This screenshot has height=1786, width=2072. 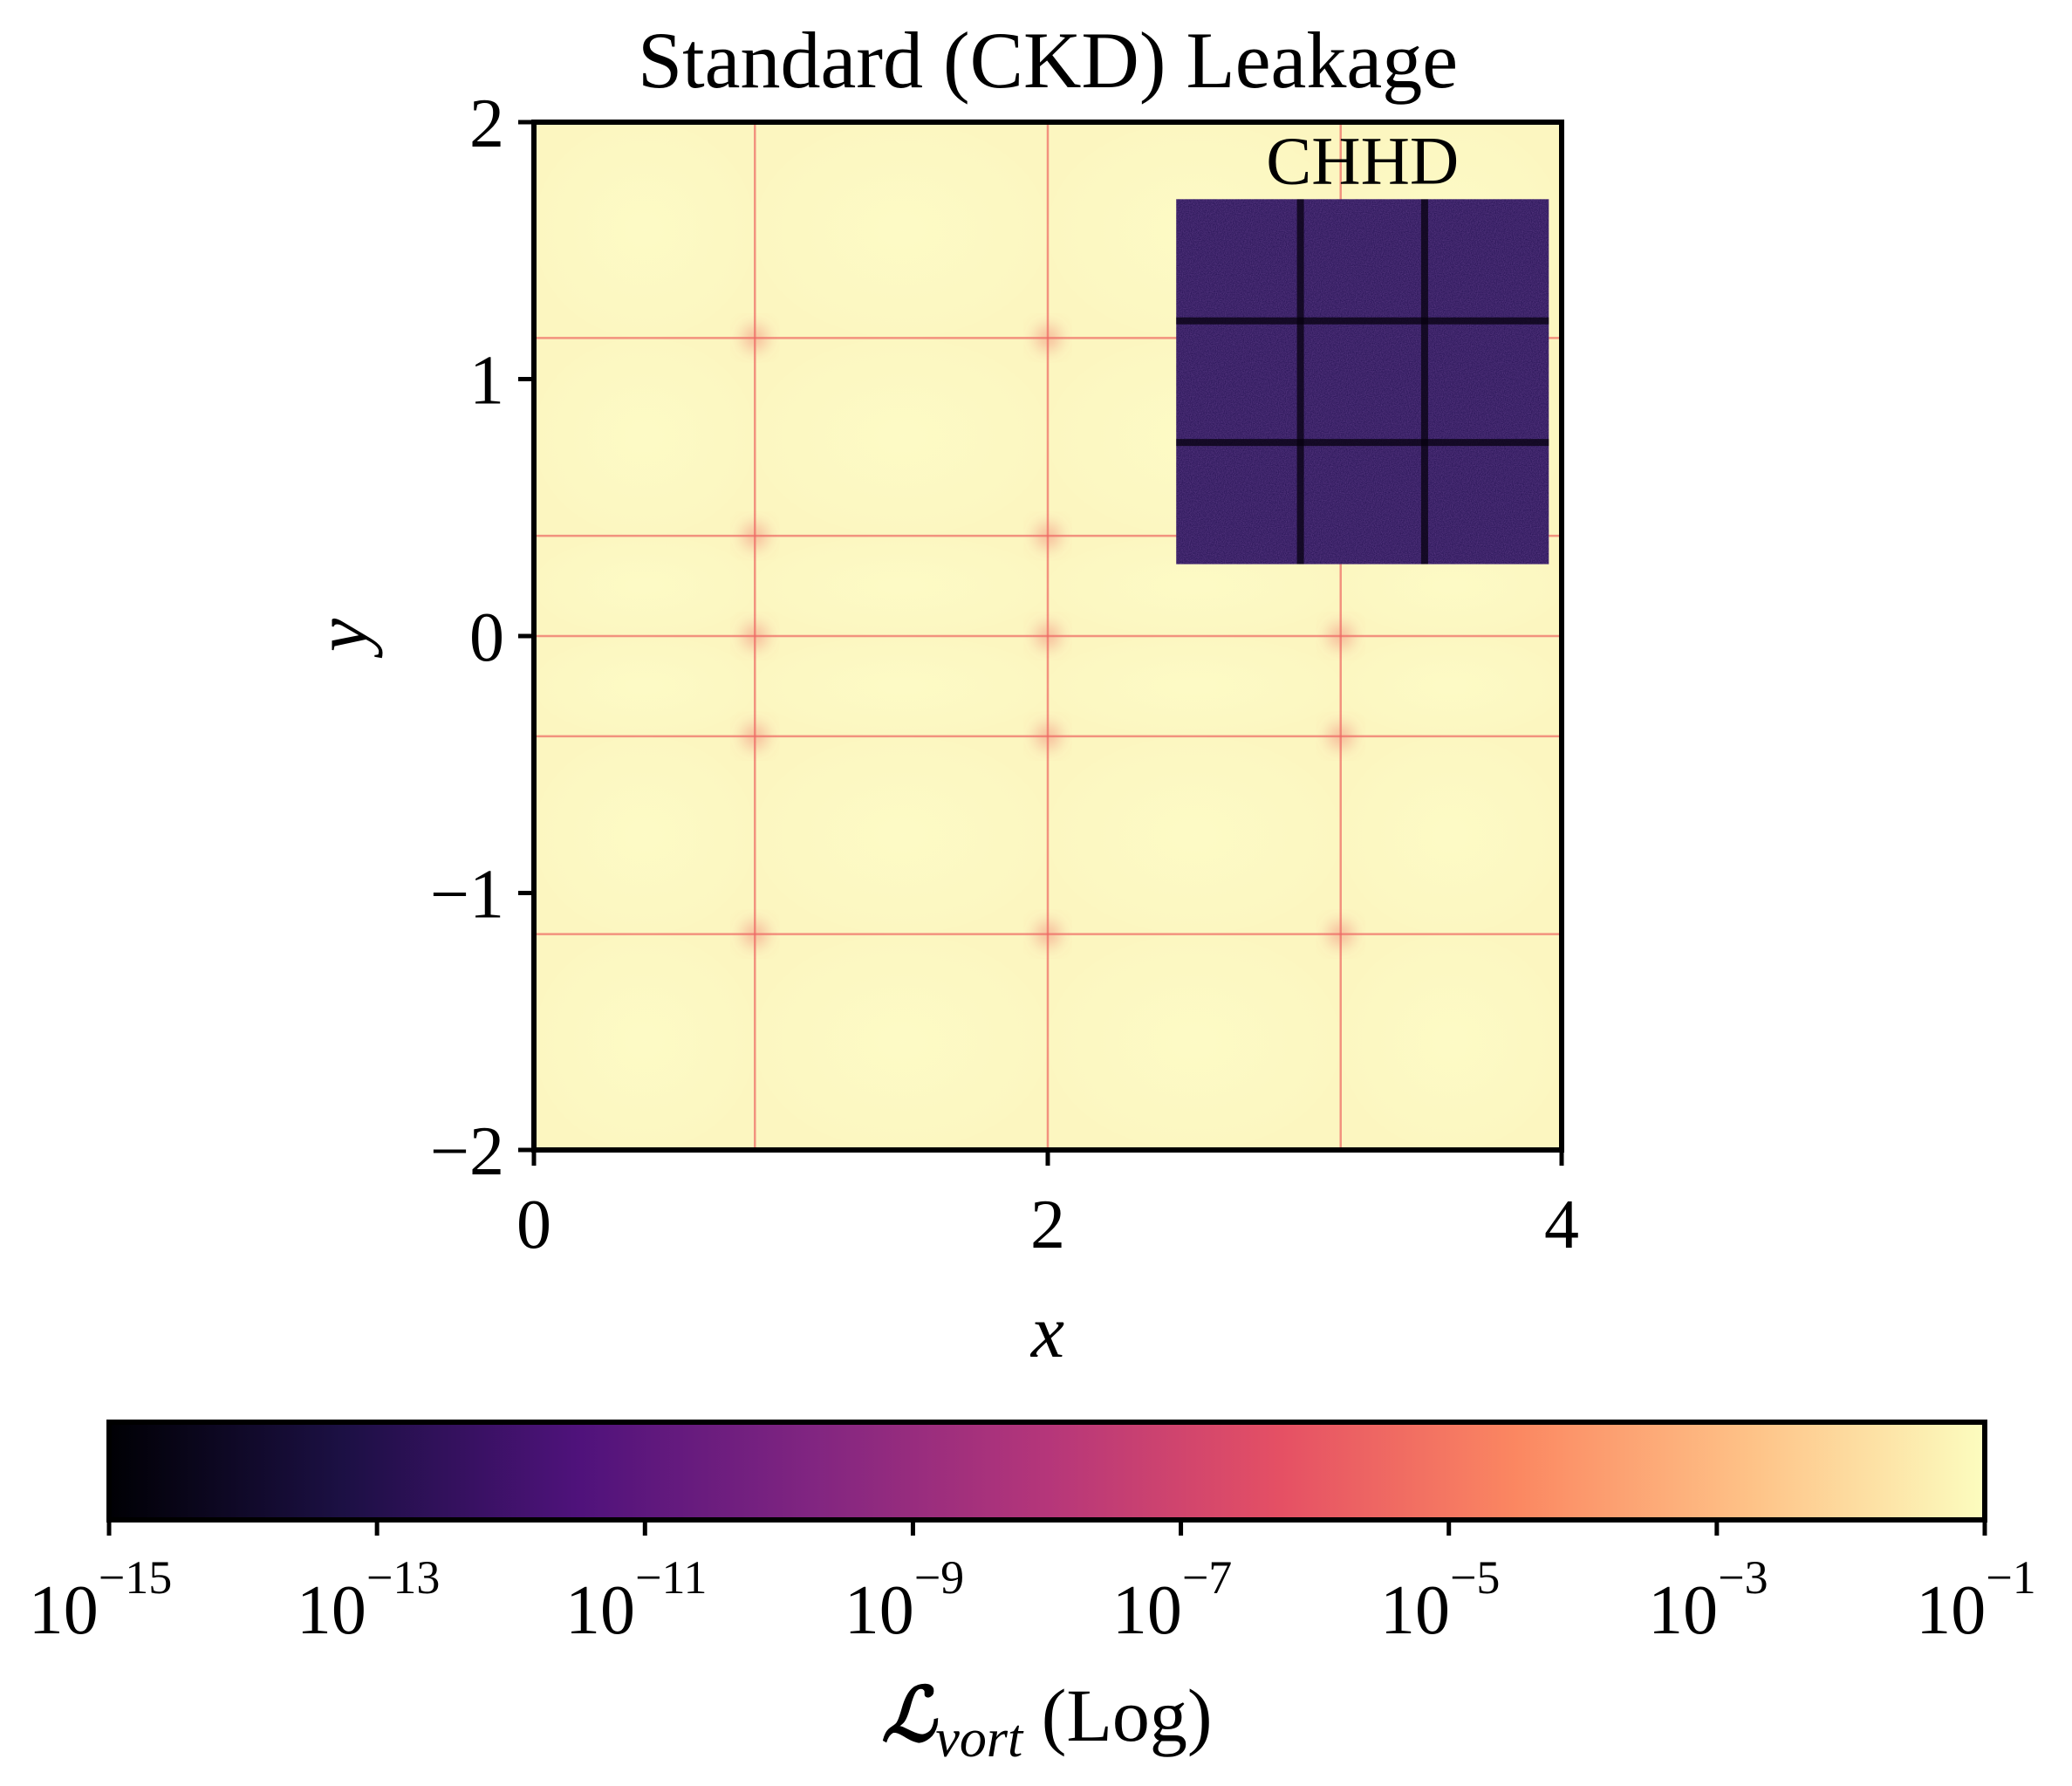 I want to click on colorbar-tick-label: 10⁻¹, so click(x=1976, y=1600).